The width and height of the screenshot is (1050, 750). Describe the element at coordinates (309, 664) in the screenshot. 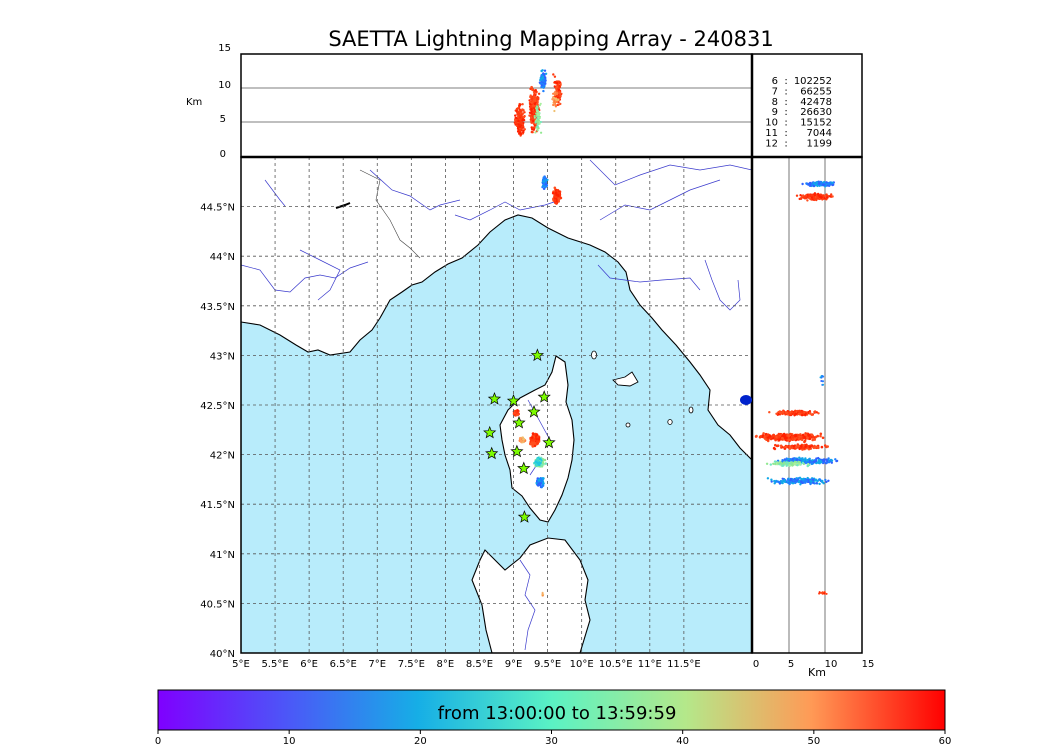

I see `lon-tick-label: 6°E` at that location.